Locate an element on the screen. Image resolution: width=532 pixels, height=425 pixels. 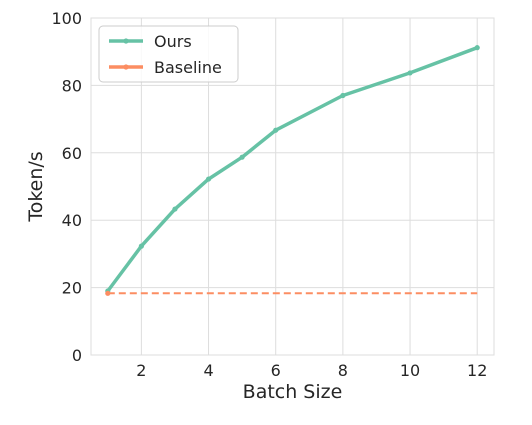
legend-item-baseline: Baseline is located at coordinates (165, 67).